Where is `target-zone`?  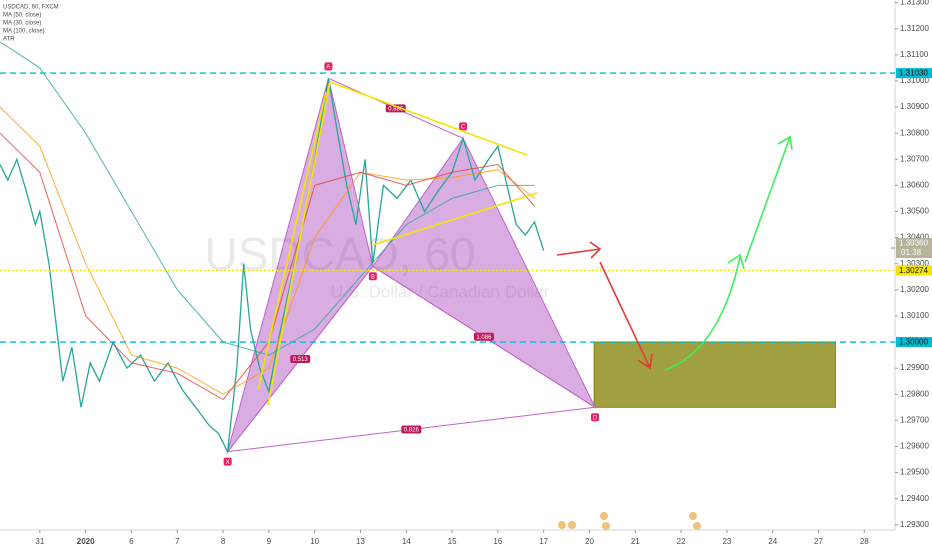
target-zone is located at coordinates (714, 374).